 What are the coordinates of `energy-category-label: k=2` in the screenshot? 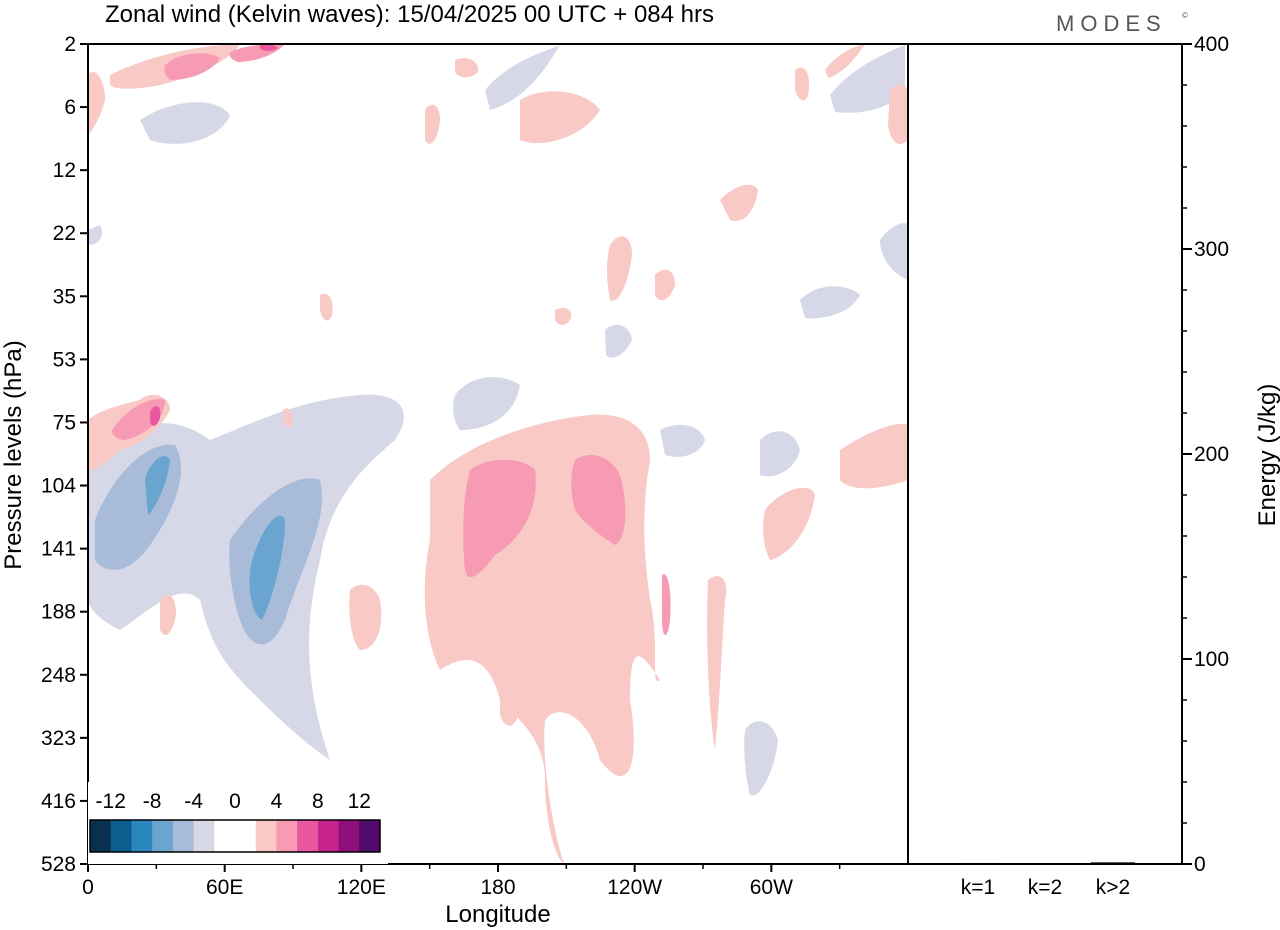 It's located at (1045, 887).